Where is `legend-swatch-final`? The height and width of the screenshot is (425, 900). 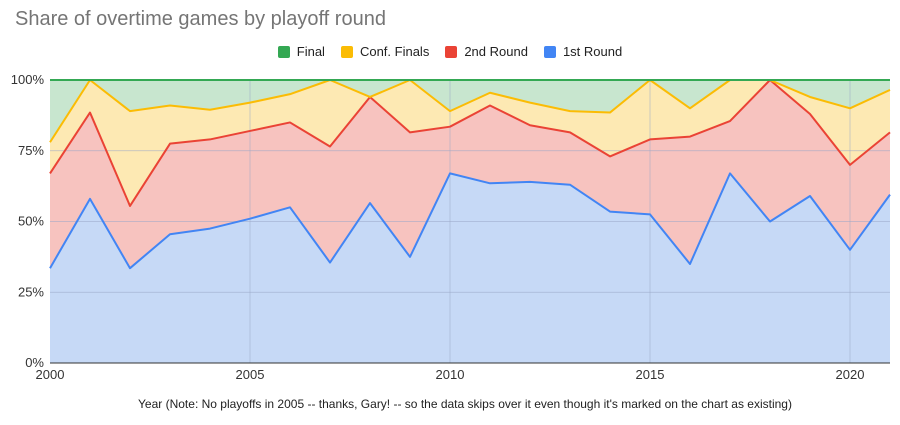 legend-swatch-final is located at coordinates (283, 51).